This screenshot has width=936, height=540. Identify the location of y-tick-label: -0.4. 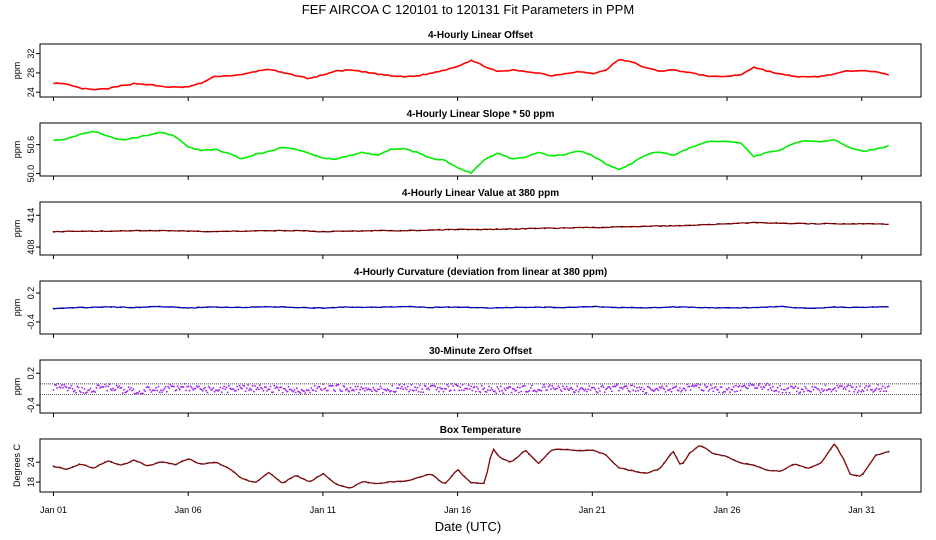
(31, 405).